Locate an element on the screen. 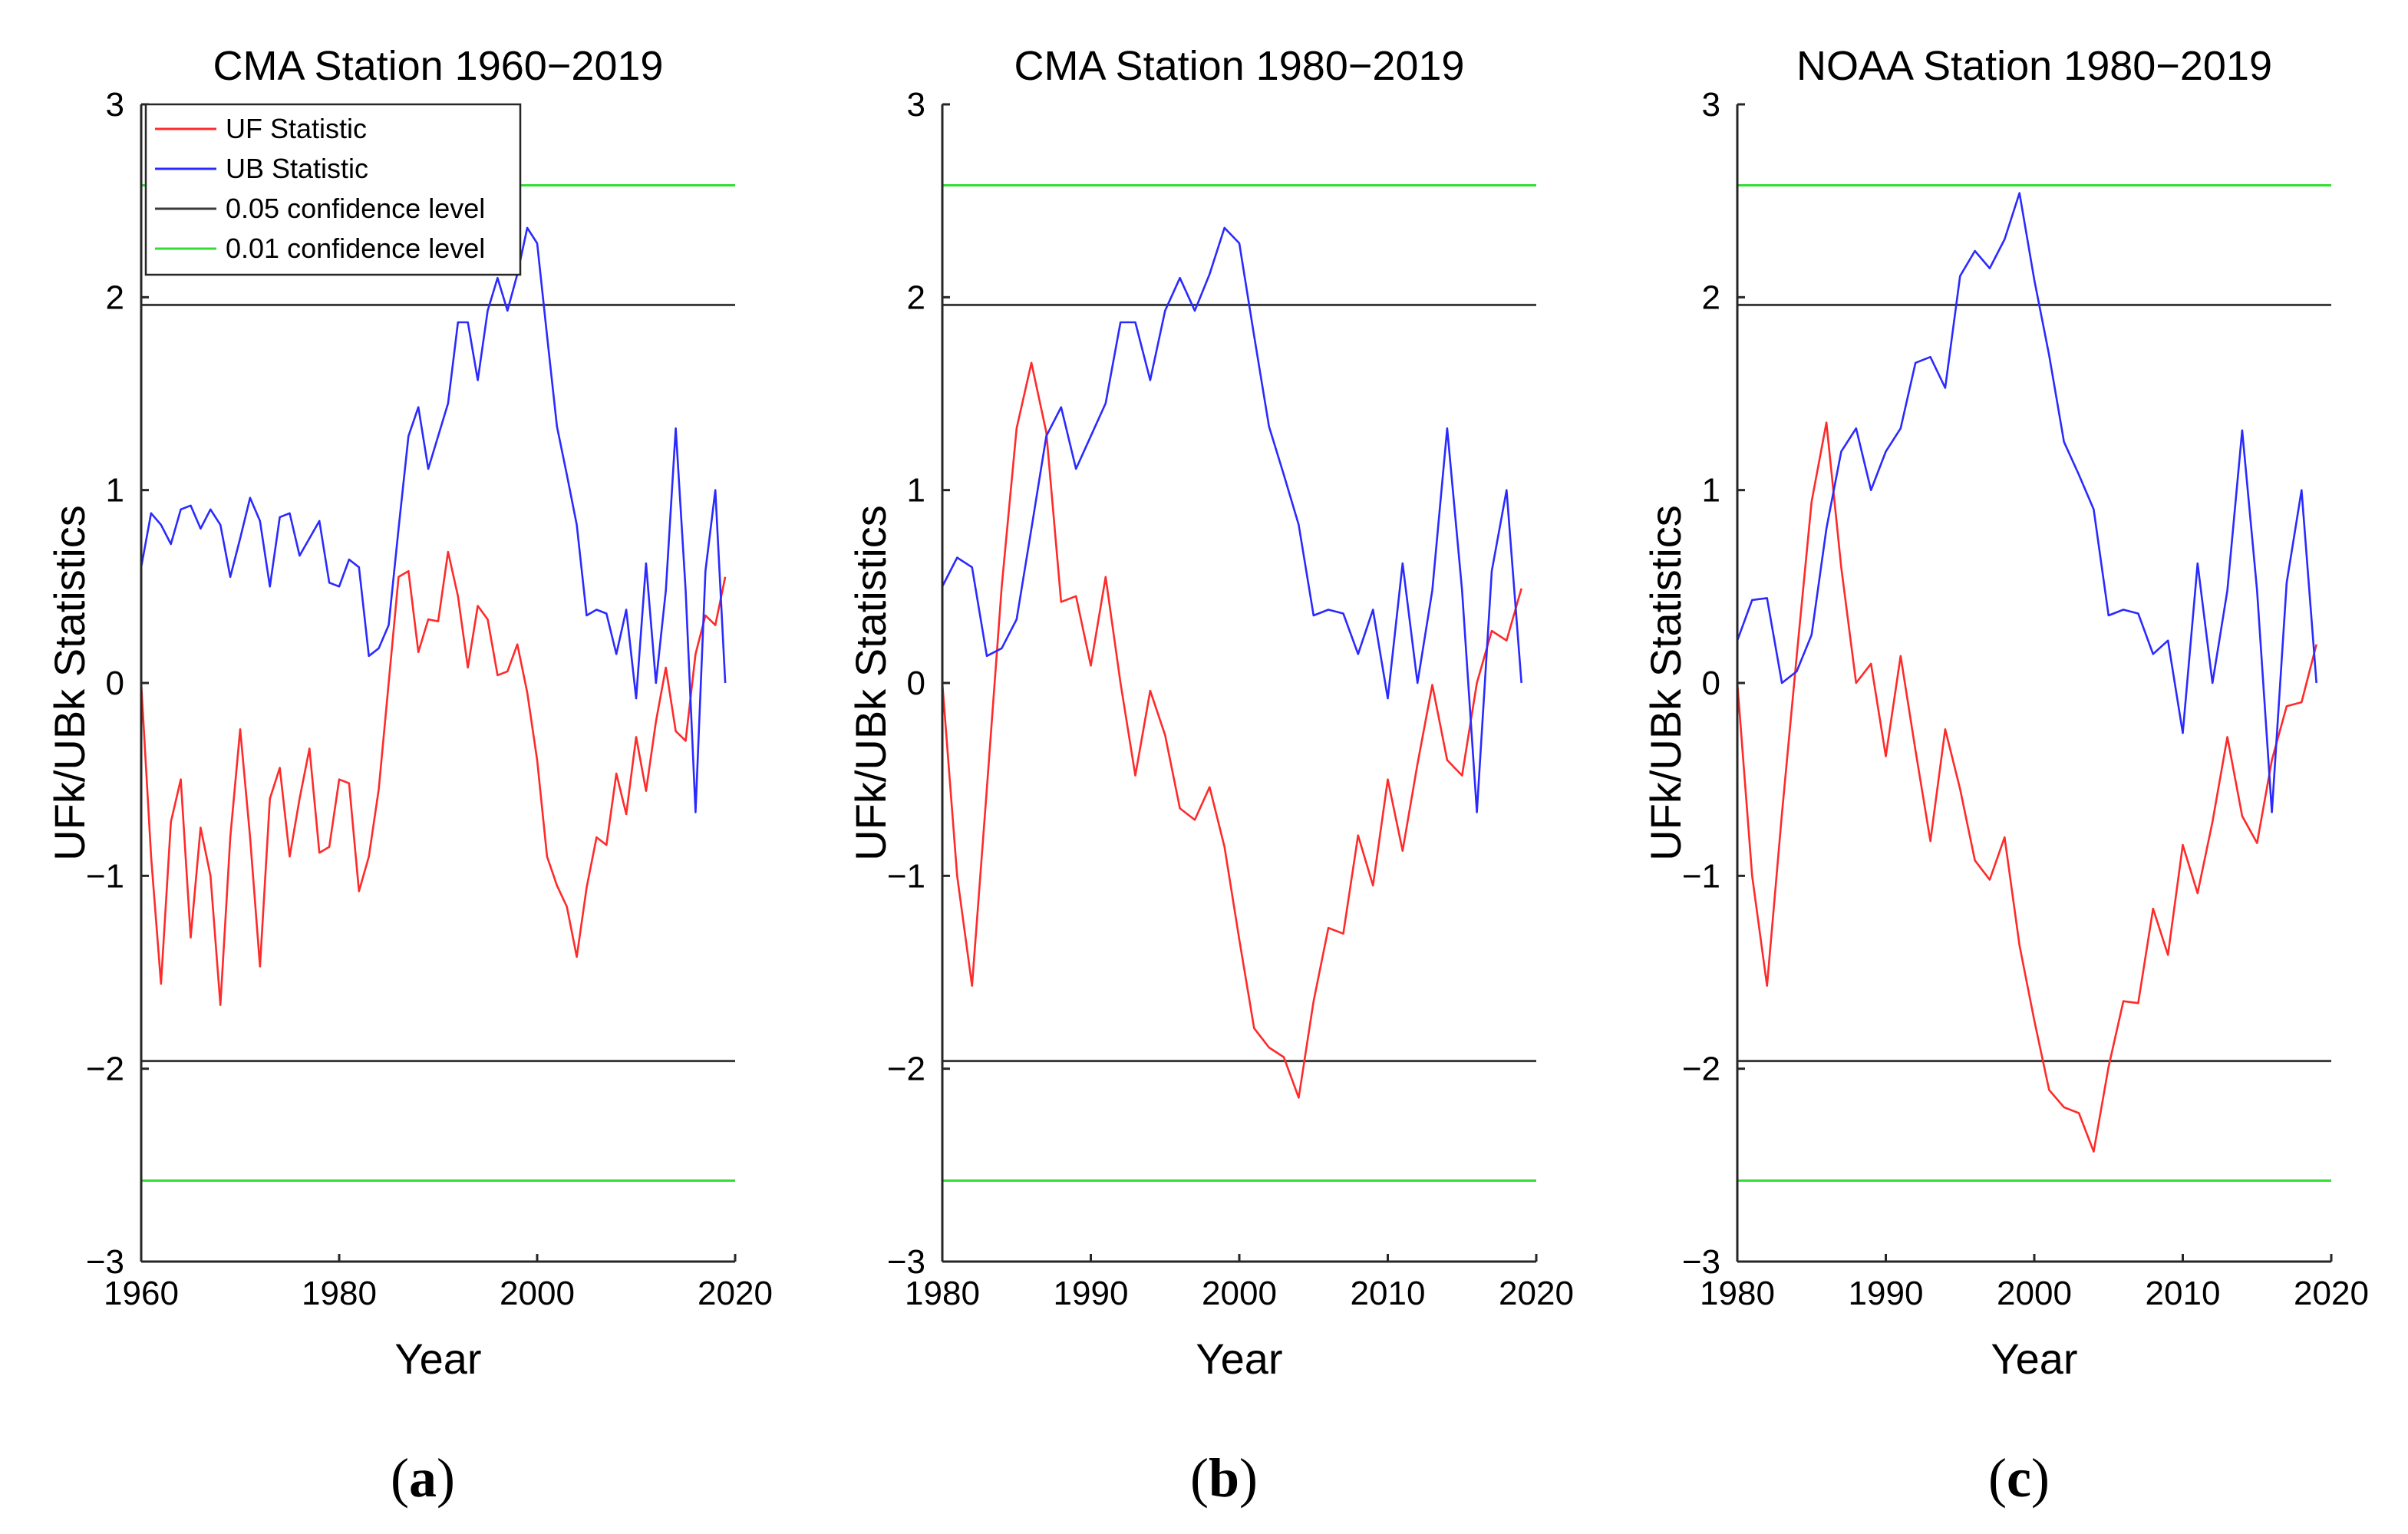  panel-label: (c) is located at coordinates (2019, 1478).